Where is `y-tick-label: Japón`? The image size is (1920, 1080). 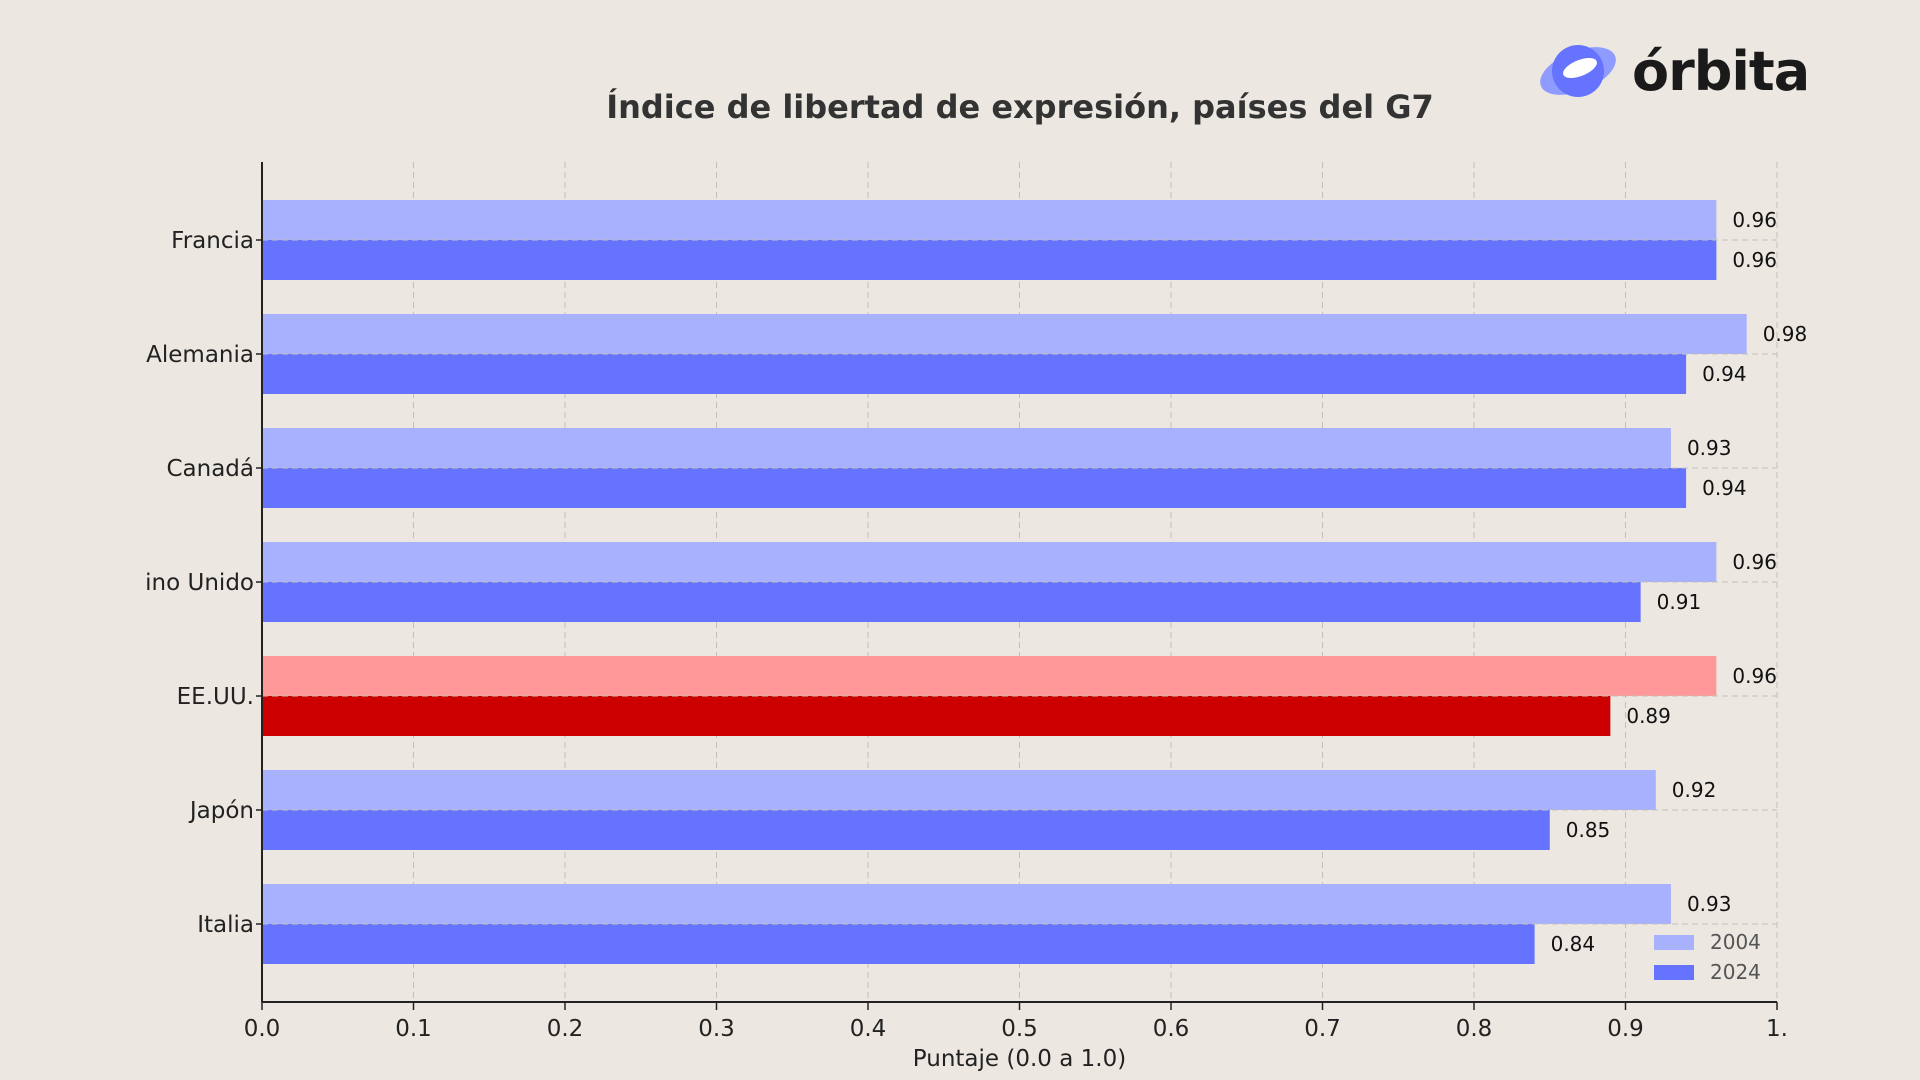
y-tick-label: Japón is located at coordinates (221, 811).